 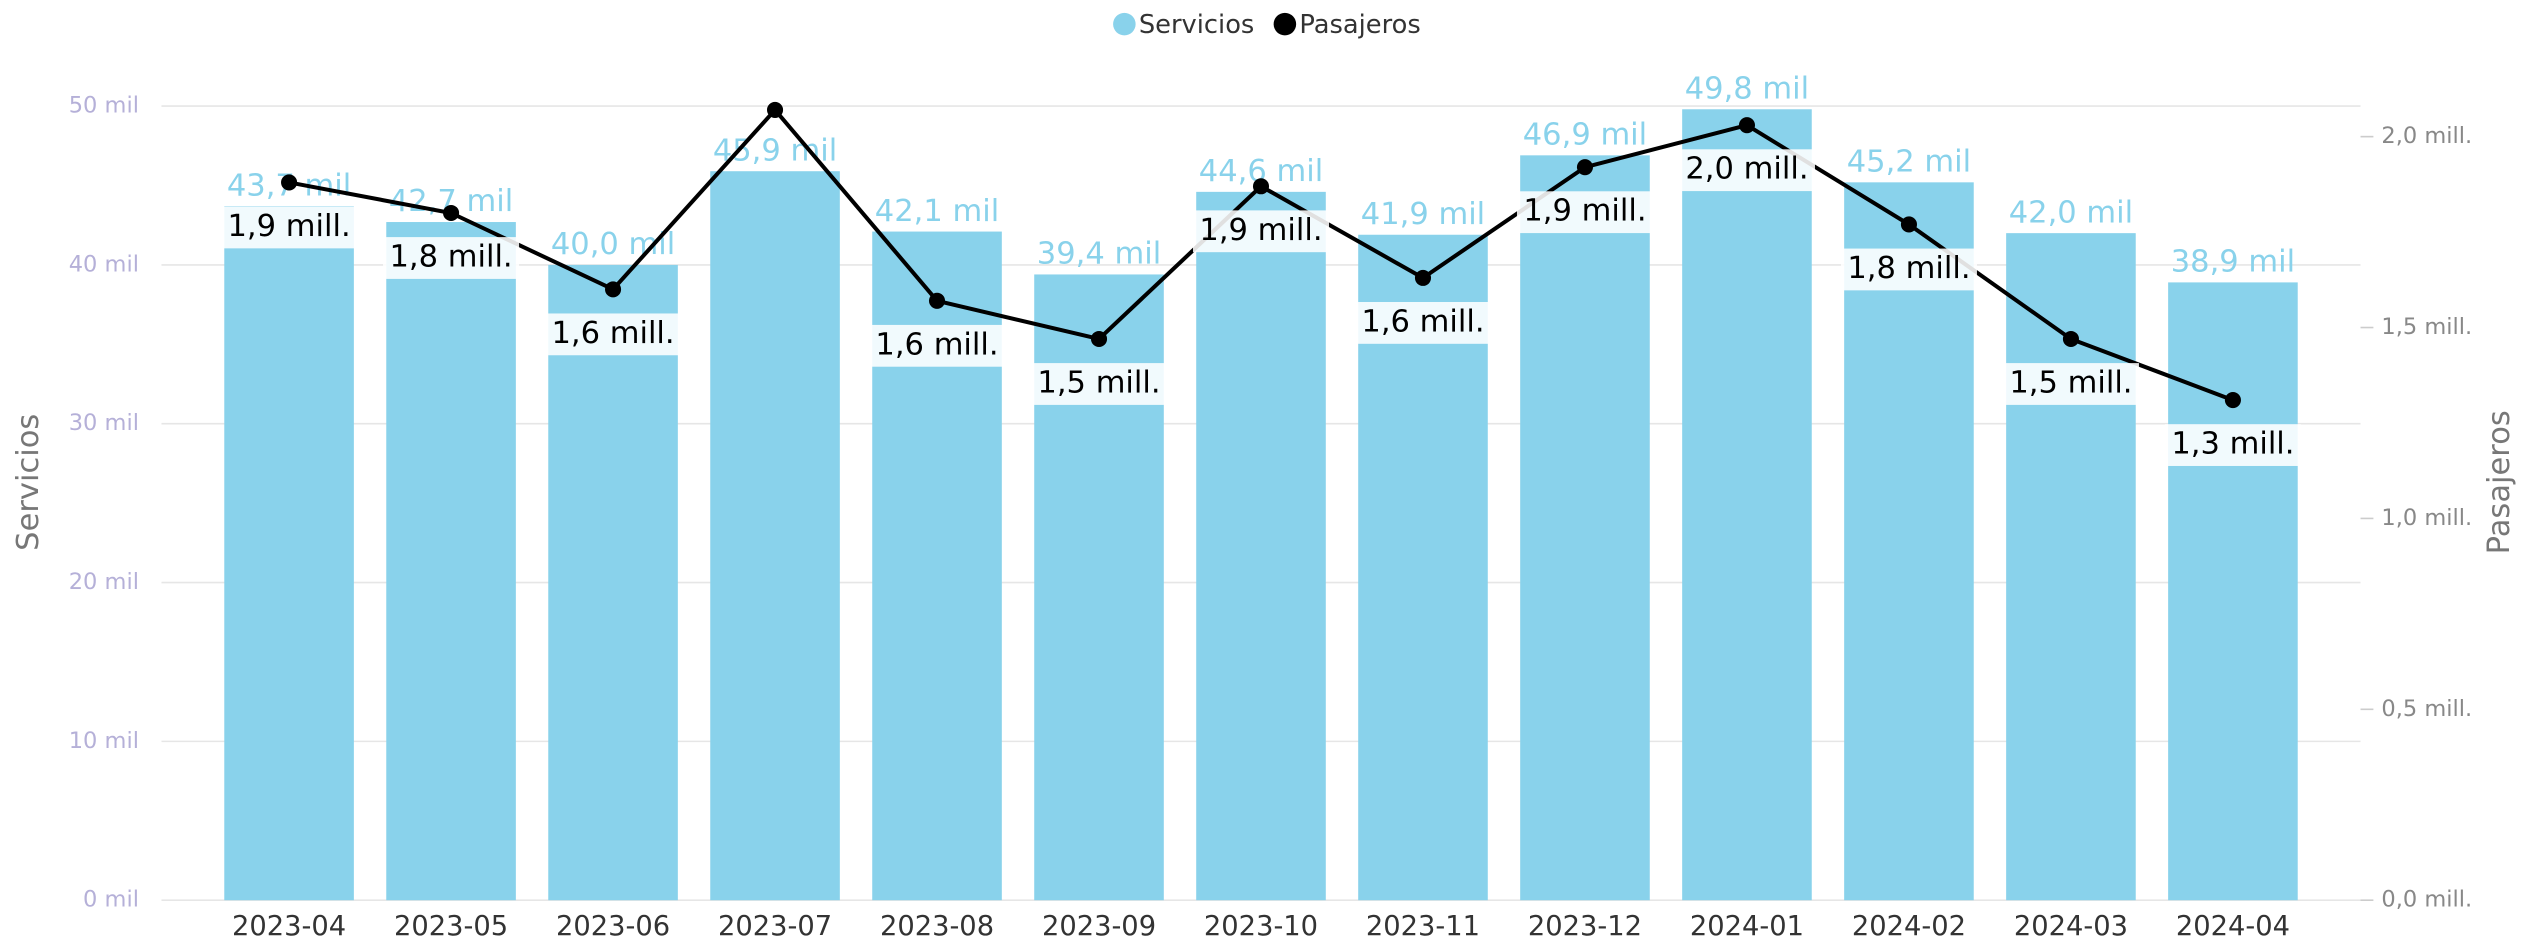 I want to click on y-tick-label: 30 mil, so click(x=104, y=423).